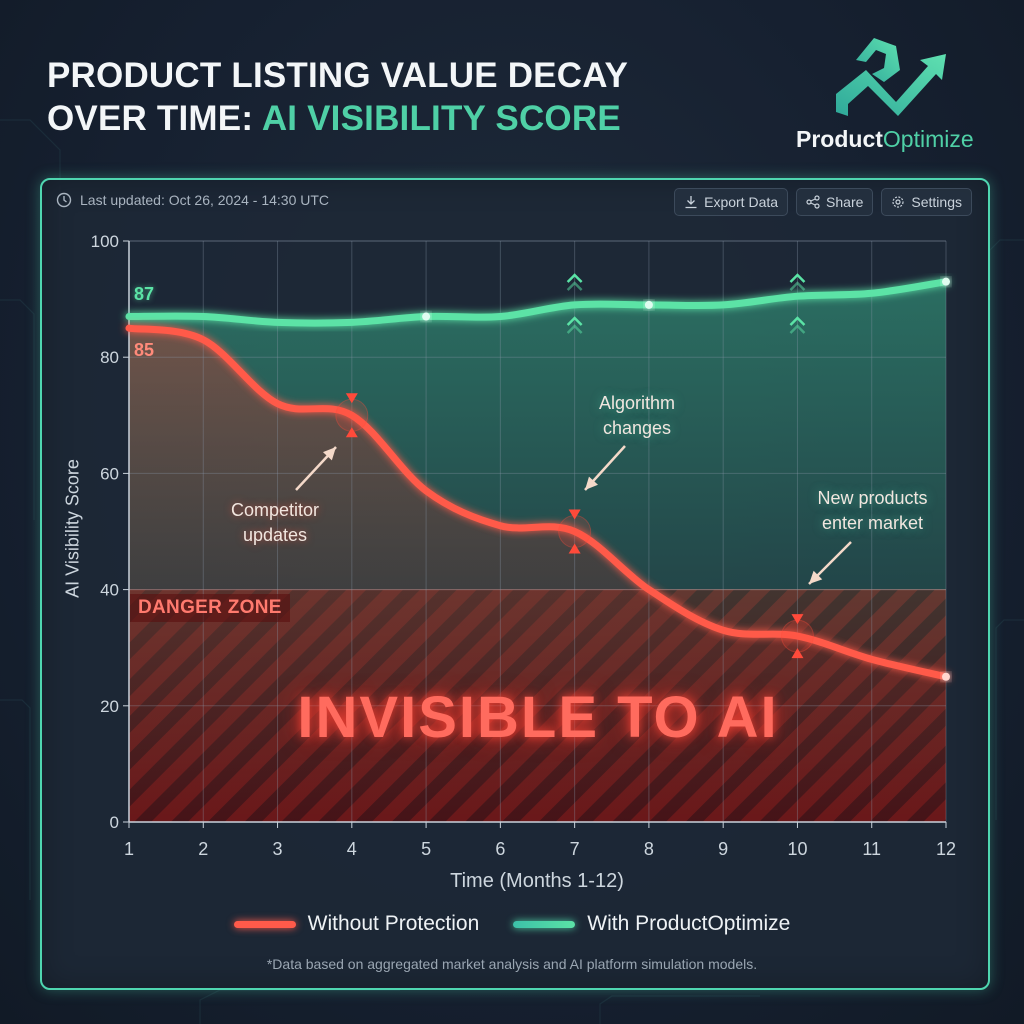 This screenshot has width=1024, height=1024. Describe the element at coordinates (691, 202) in the screenshot. I see `download-icon` at that location.